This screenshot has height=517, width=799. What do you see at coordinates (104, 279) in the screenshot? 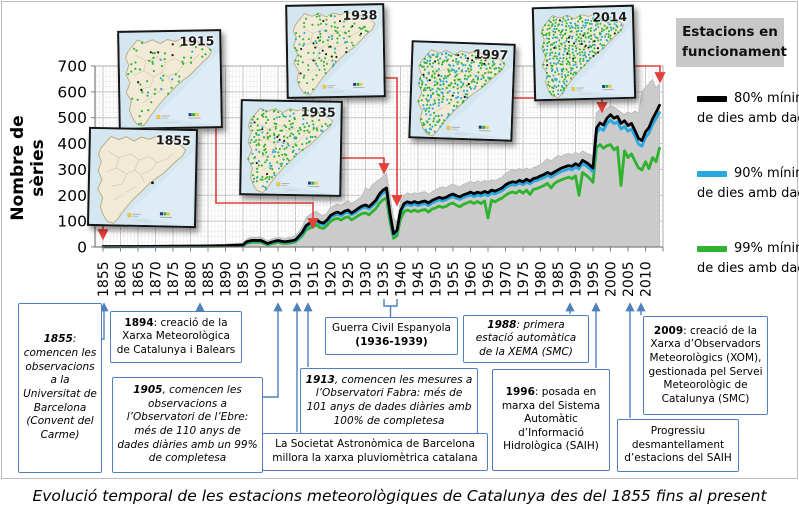
I see `x-tick-label: 1855` at bounding box center [104, 279].